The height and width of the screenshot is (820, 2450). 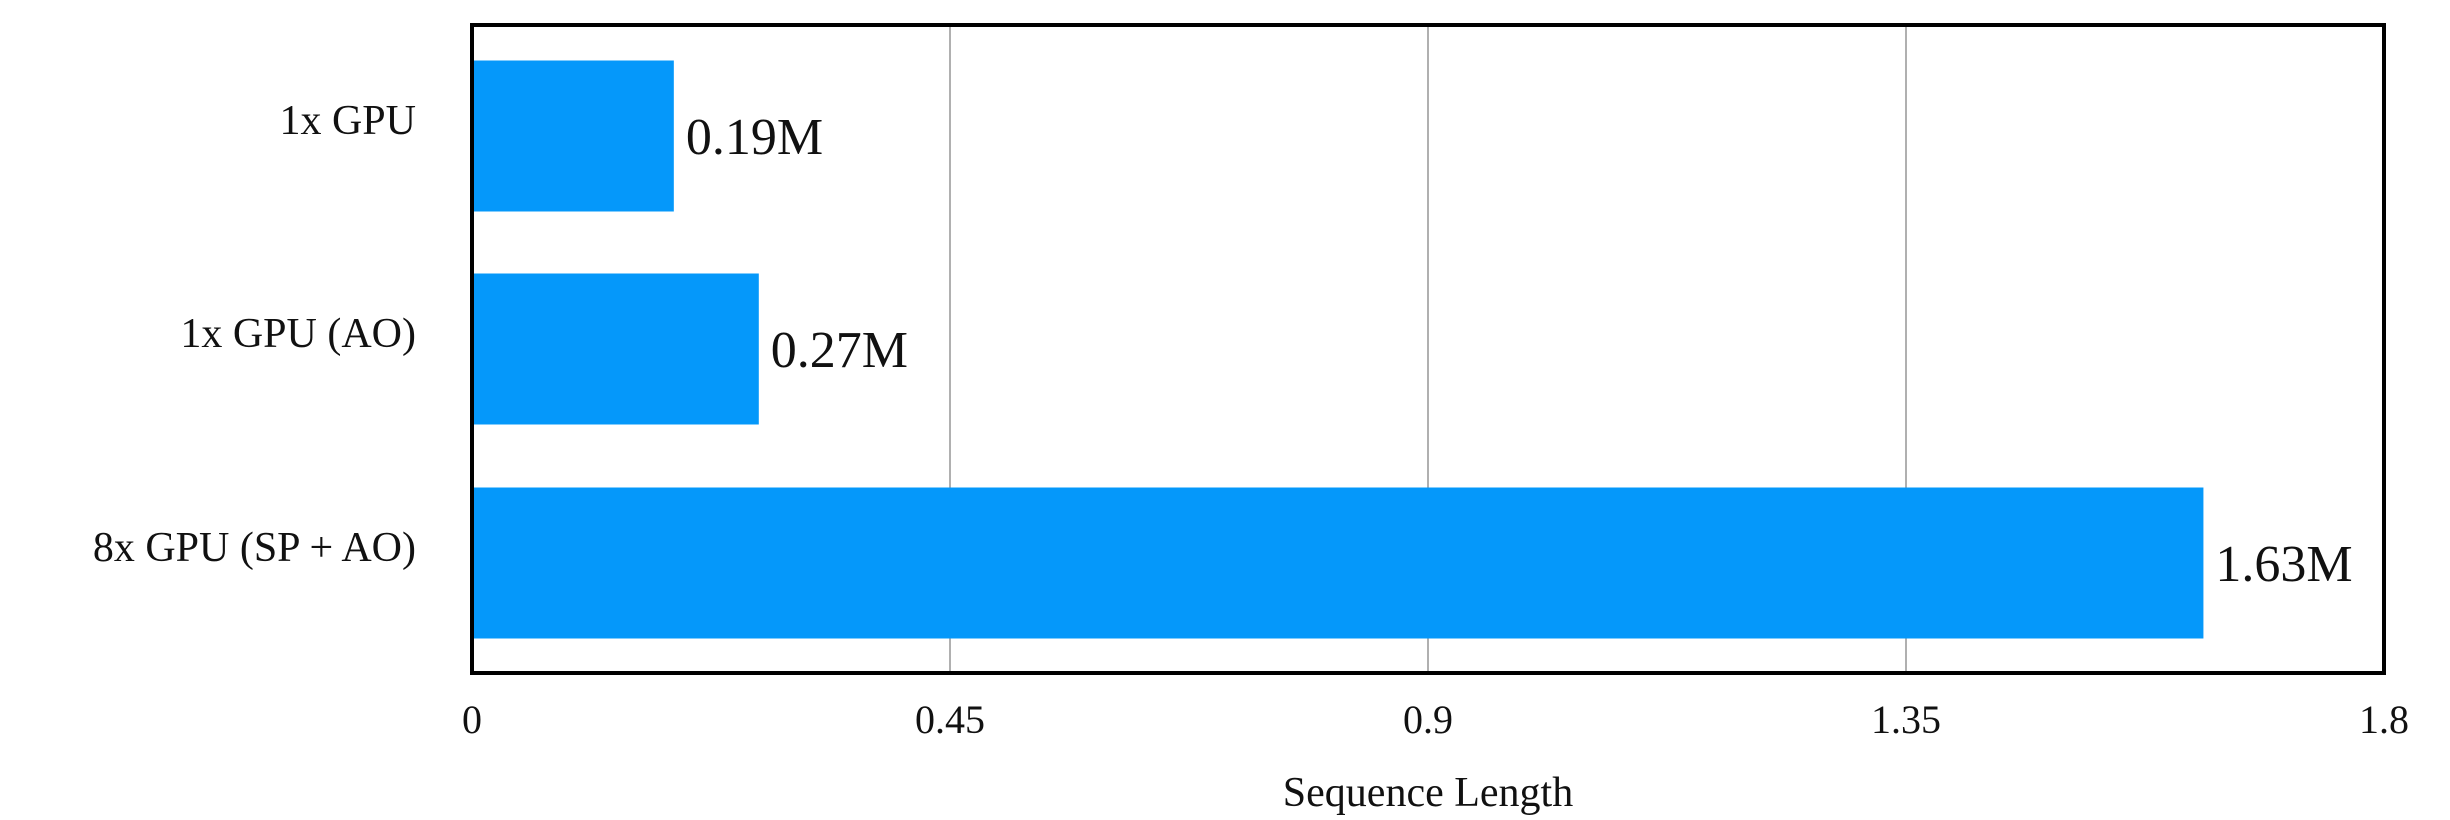 I want to click on category-labels: 1x GPU 1x GPU (AO) 8x GPU (SP + AO), so click(x=254, y=334).